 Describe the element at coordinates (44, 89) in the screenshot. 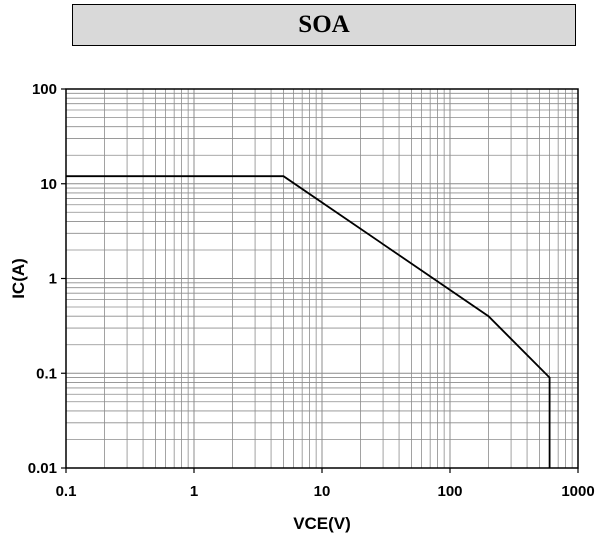

I see `y-tick-label: 100` at that location.